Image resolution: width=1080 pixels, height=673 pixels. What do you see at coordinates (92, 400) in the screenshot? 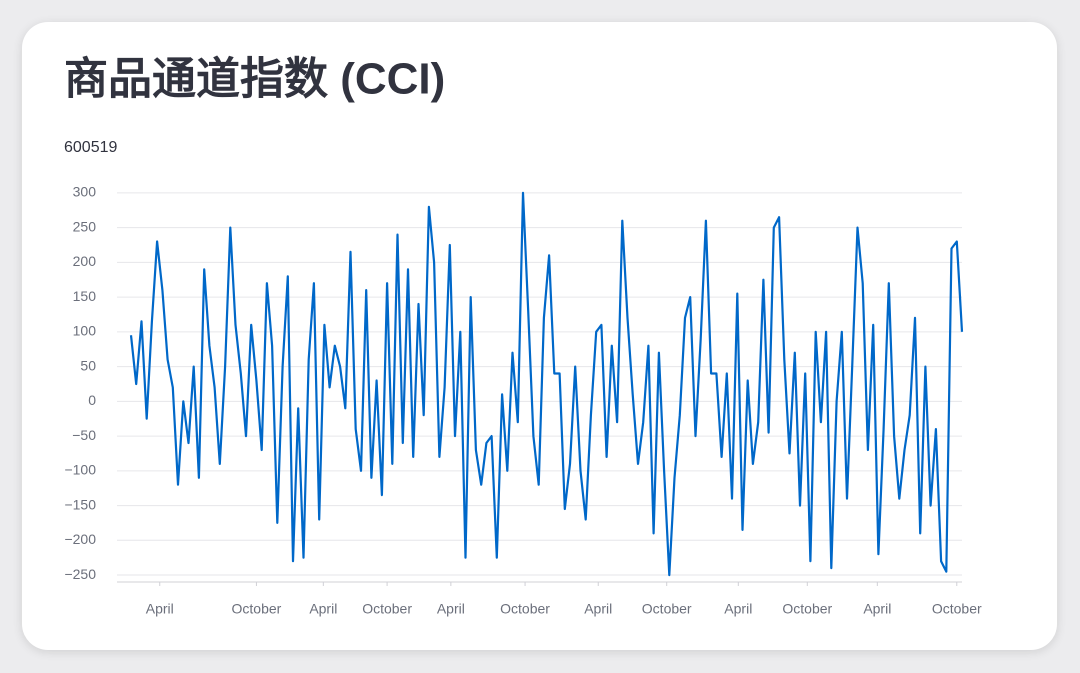
I see `y-tick-label: 0` at bounding box center [92, 400].